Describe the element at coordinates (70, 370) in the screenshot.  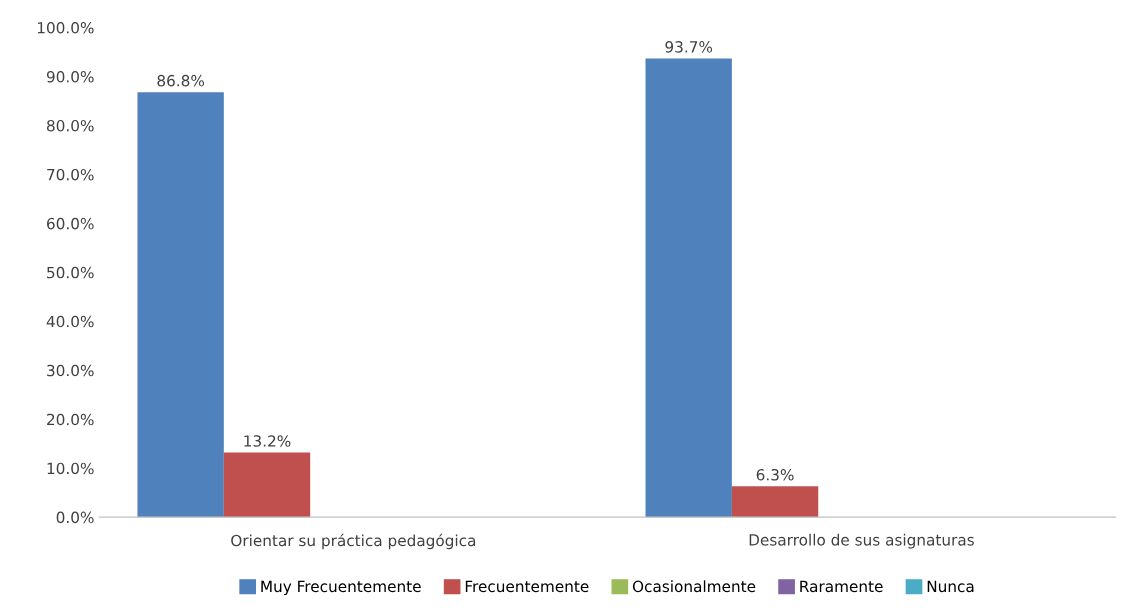
I see `y-tick-label: 30.0%` at that location.